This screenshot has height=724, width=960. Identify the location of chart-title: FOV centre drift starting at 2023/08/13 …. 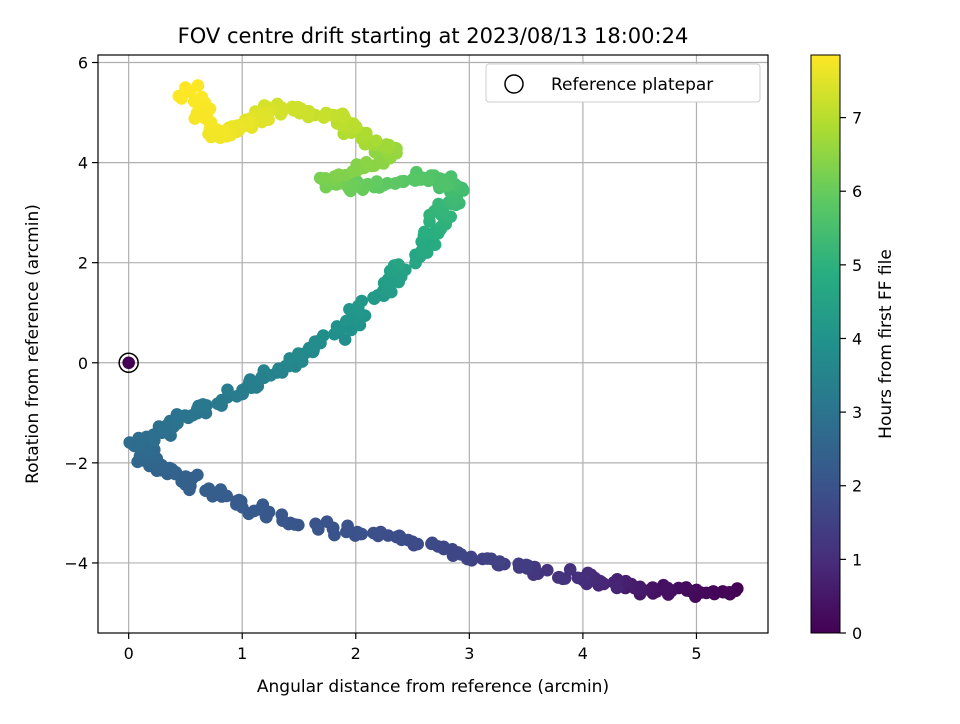
(433, 36).